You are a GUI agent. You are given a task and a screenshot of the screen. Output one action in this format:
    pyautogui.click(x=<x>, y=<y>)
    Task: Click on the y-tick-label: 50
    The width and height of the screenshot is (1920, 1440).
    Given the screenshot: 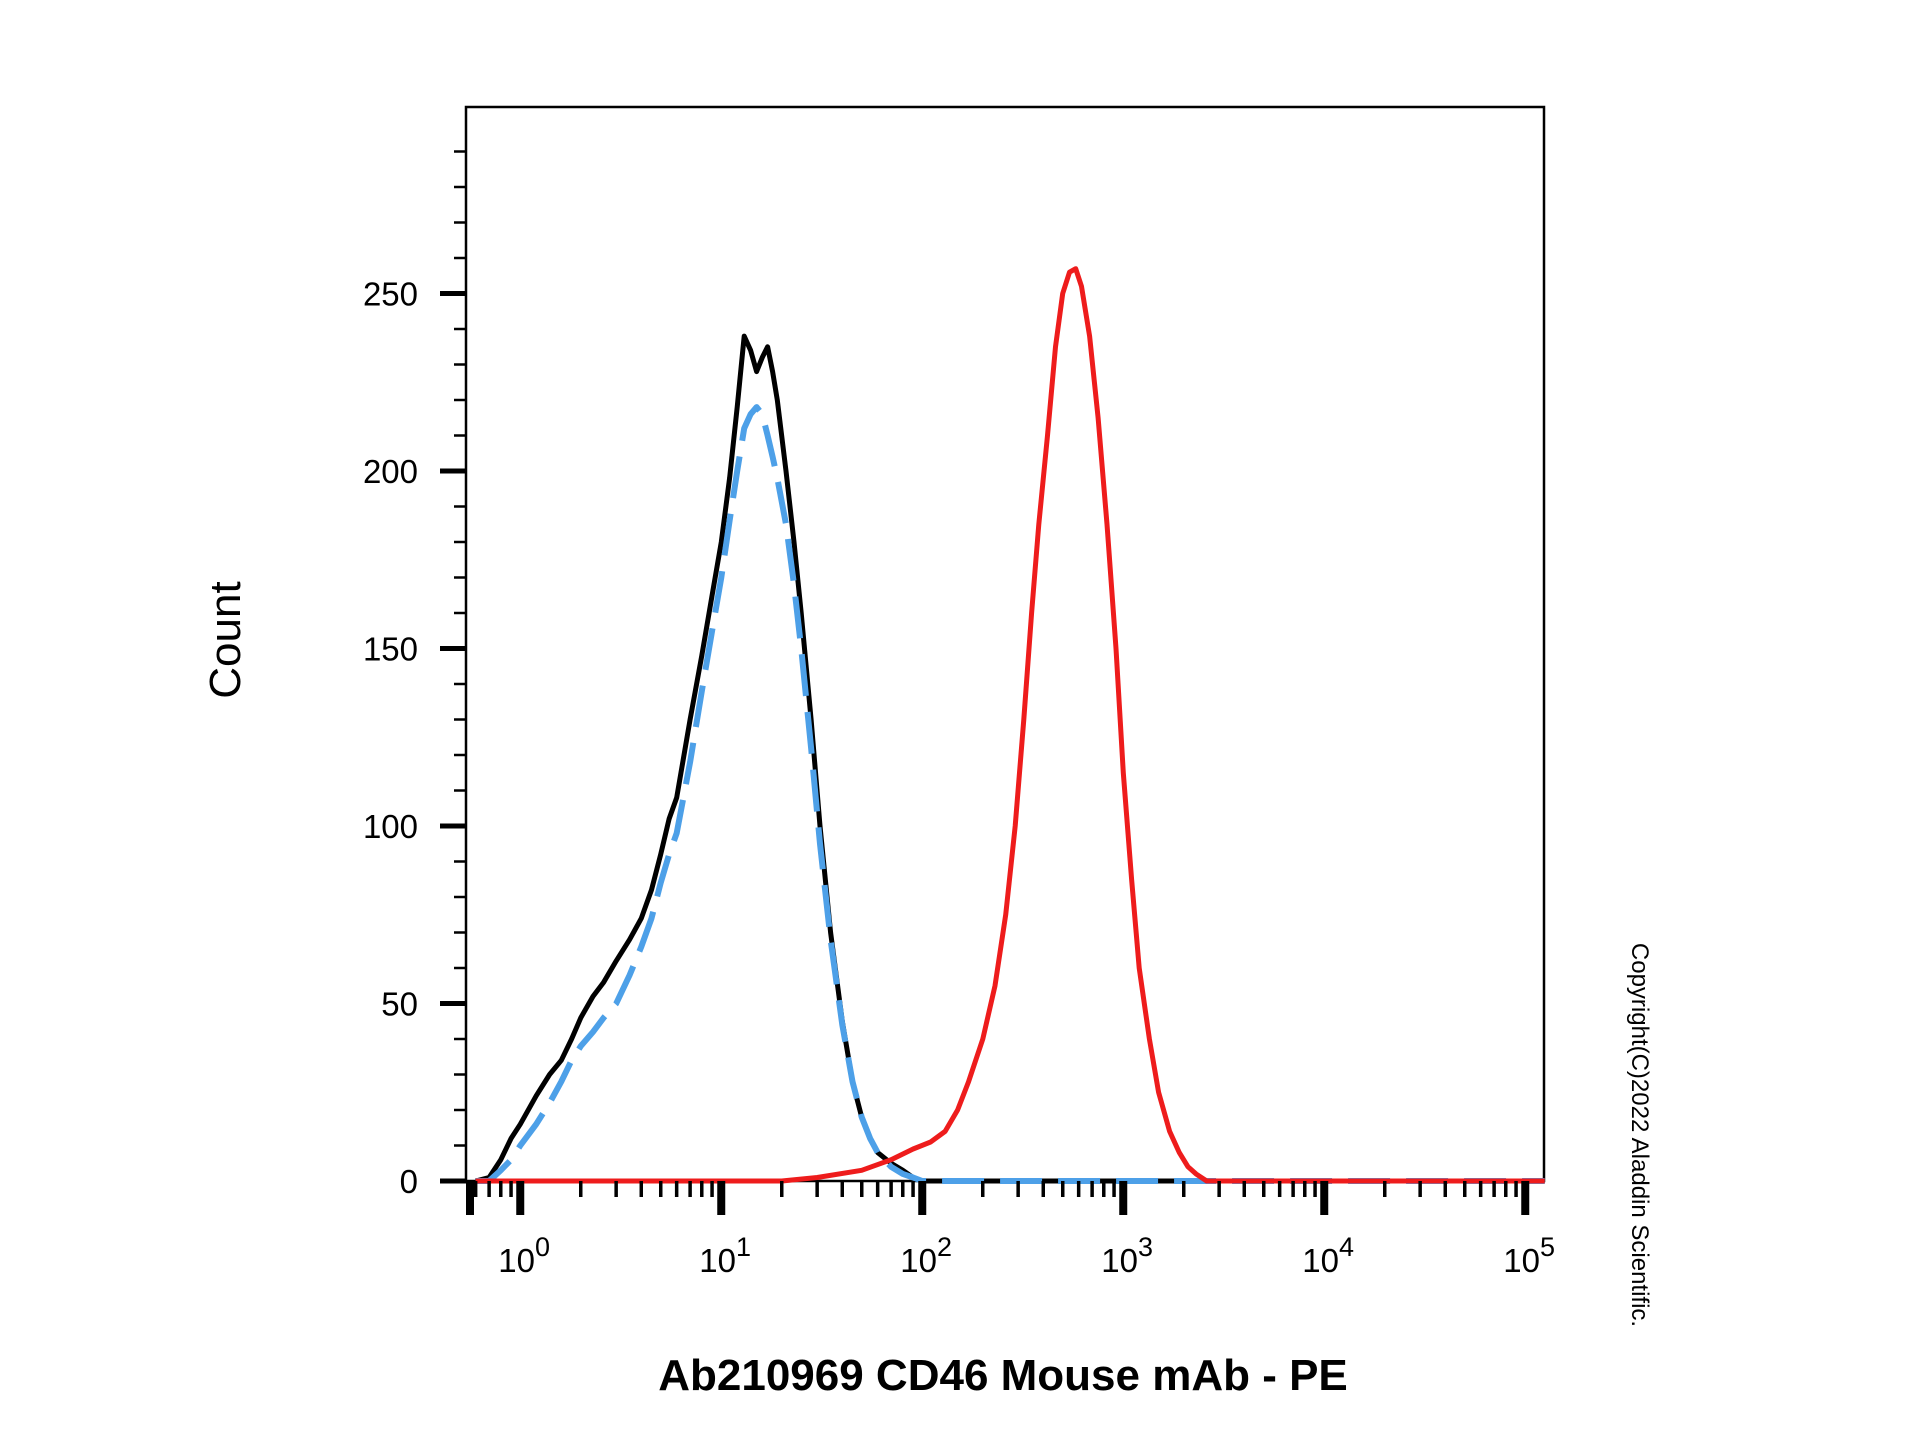 What is the action you would take?
    pyautogui.click(x=399, y=1004)
    